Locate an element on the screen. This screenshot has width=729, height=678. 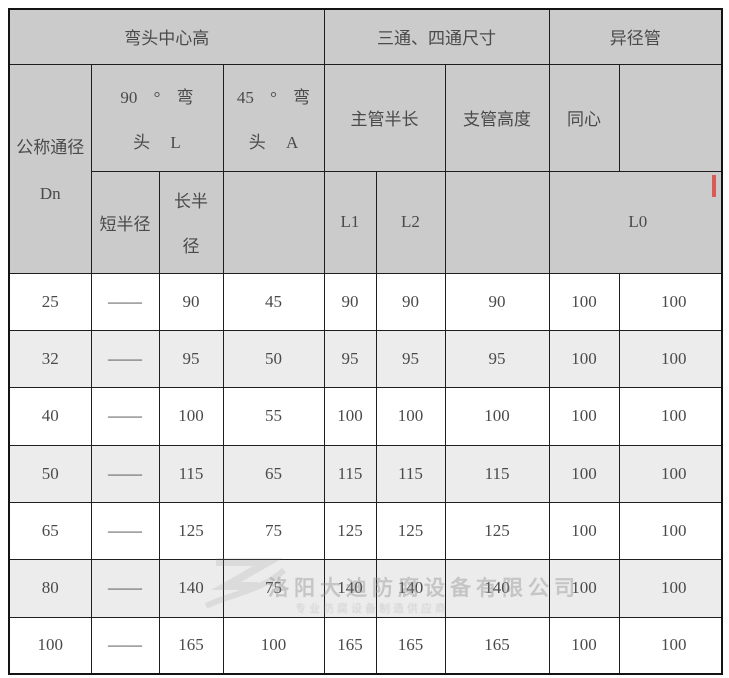
text-cursor is located at coordinates (714, 185).